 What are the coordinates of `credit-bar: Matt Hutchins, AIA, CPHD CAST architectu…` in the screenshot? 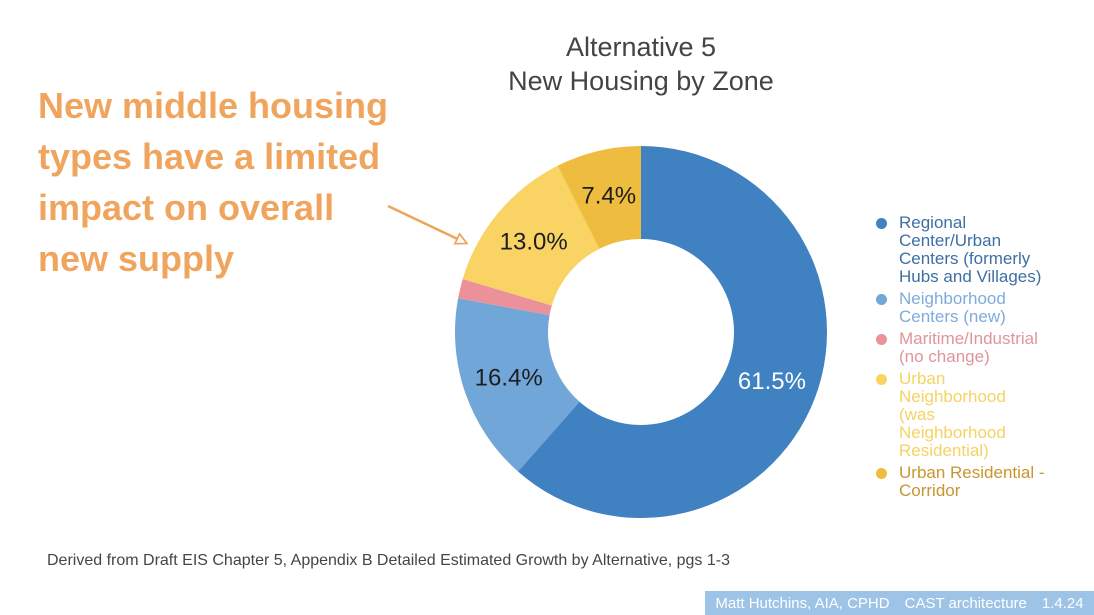 It's located at (899, 603).